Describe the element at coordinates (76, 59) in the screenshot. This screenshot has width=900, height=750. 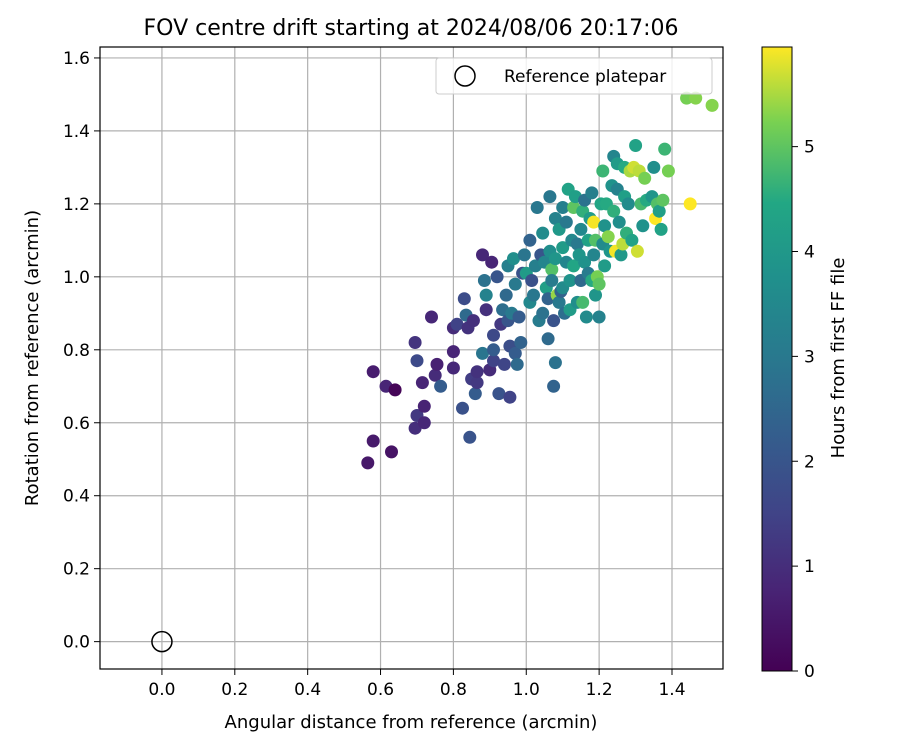
I see `y-tick-label: 1.6` at that location.